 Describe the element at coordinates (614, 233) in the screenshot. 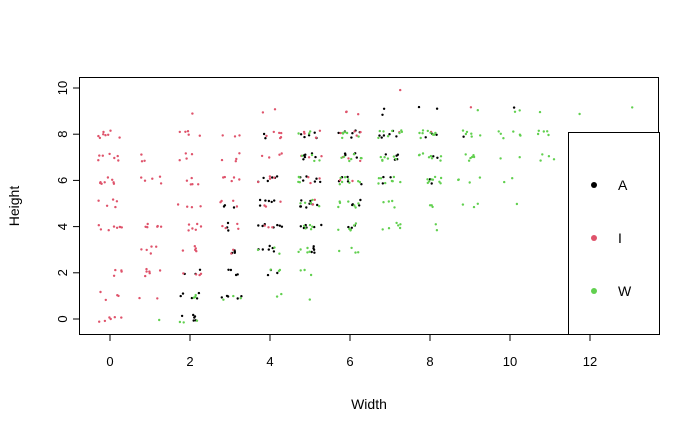

I see `legend-box` at that location.